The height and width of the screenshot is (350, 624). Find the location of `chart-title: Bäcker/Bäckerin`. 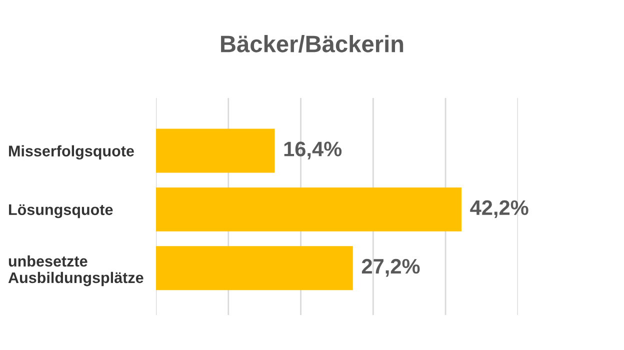

chart-title: Bäcker/Bäckerin is located at coordinates (312, 44).